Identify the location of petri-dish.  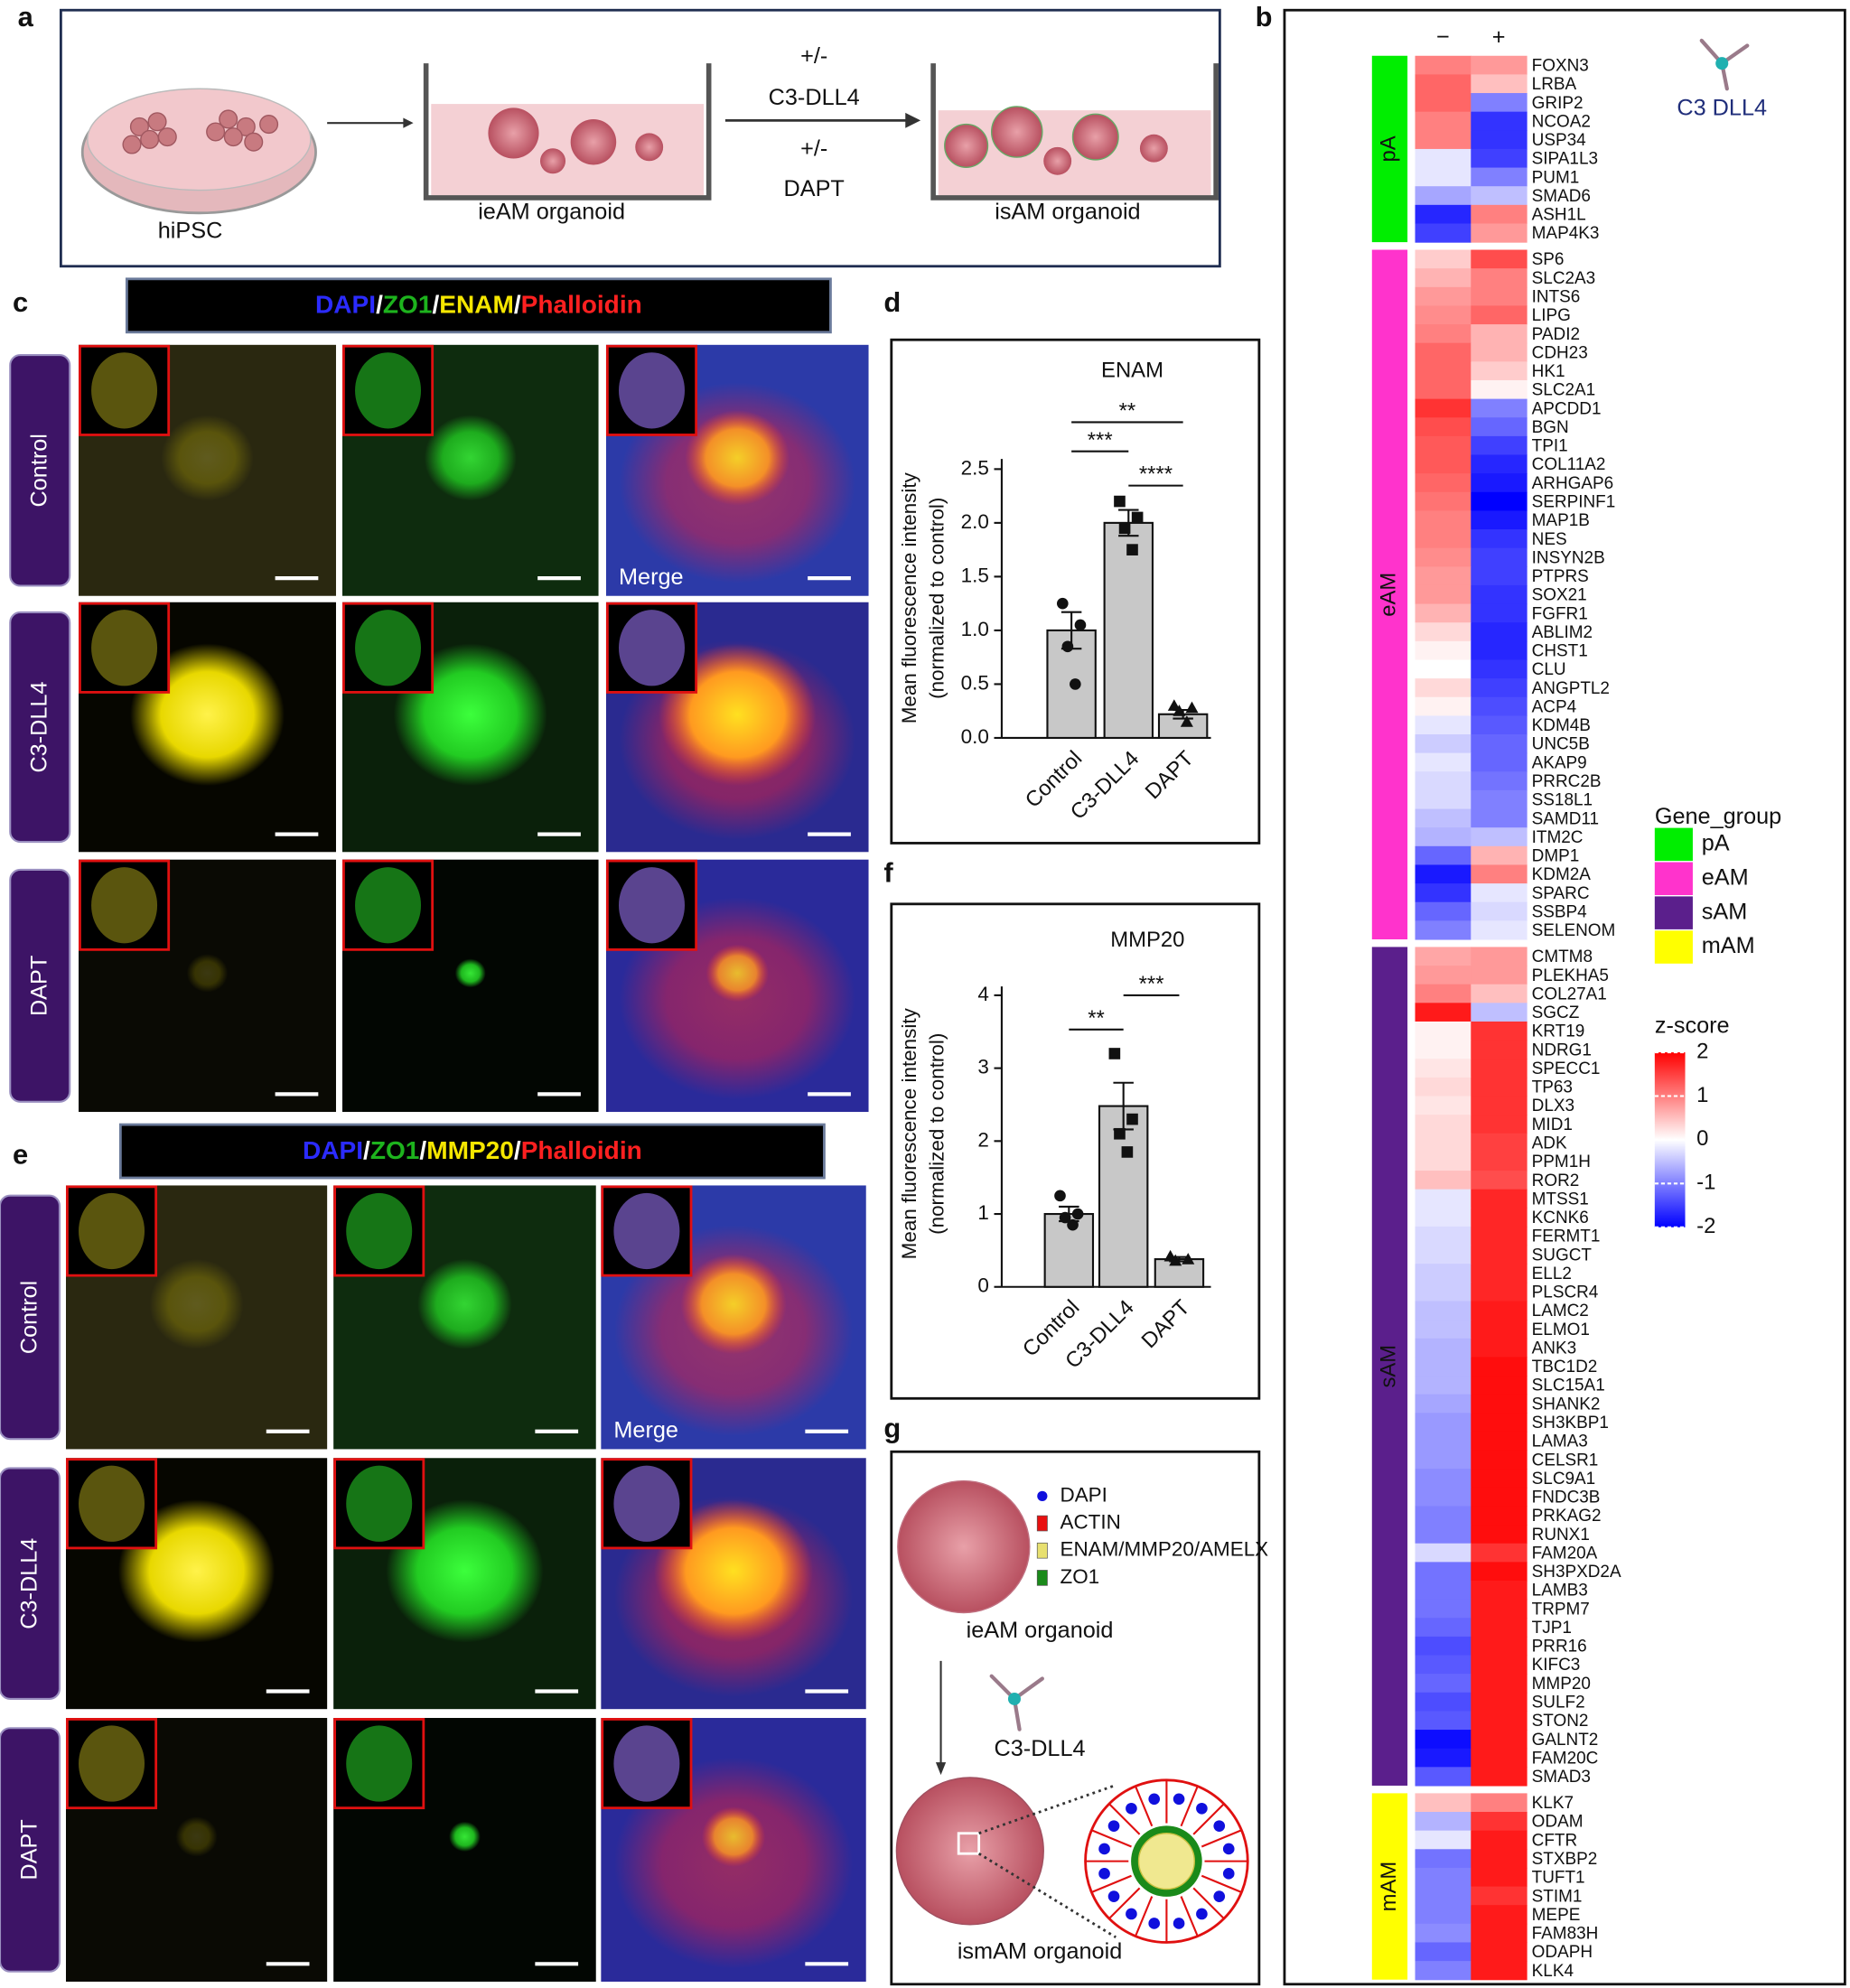
(198, 151).